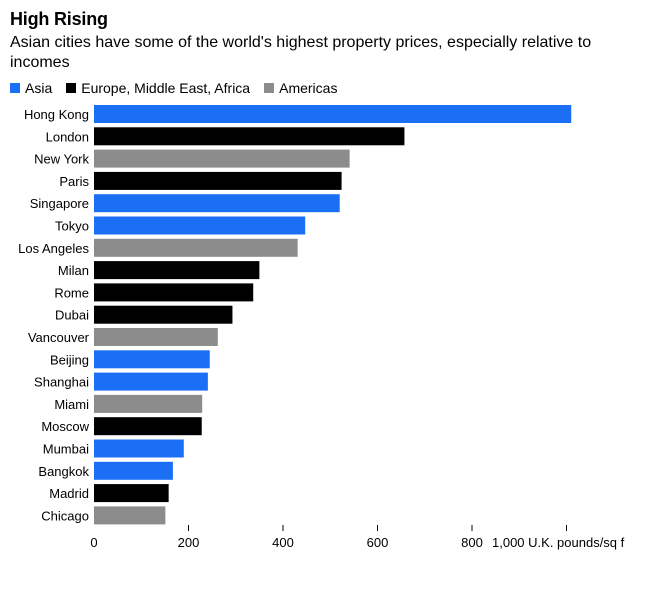 The image size is (651, 589). I want to click on category-label-dubai: Dubai, so click(72, 315).